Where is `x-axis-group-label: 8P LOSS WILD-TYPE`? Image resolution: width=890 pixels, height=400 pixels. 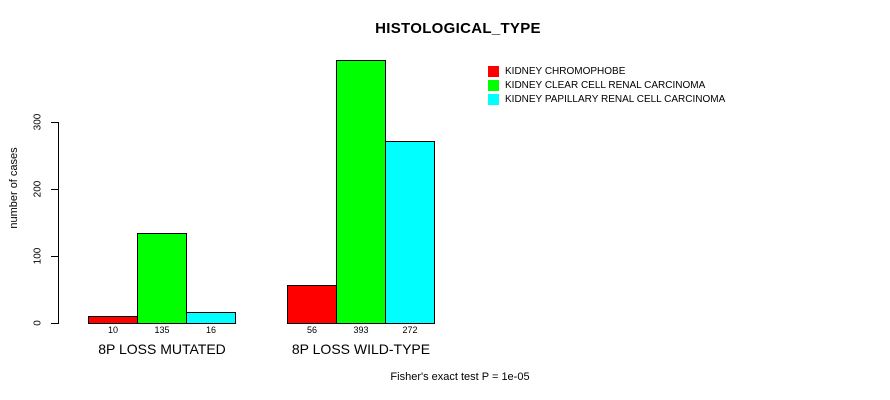
x-axis-group-label: 8P LOSS WILD-TYPE is located at coordinates (361, 349).